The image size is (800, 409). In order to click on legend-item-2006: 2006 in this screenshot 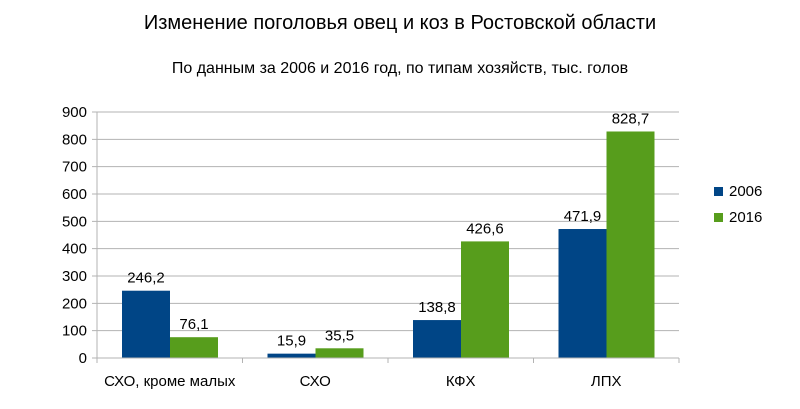, I will do `click(738, 191)`.